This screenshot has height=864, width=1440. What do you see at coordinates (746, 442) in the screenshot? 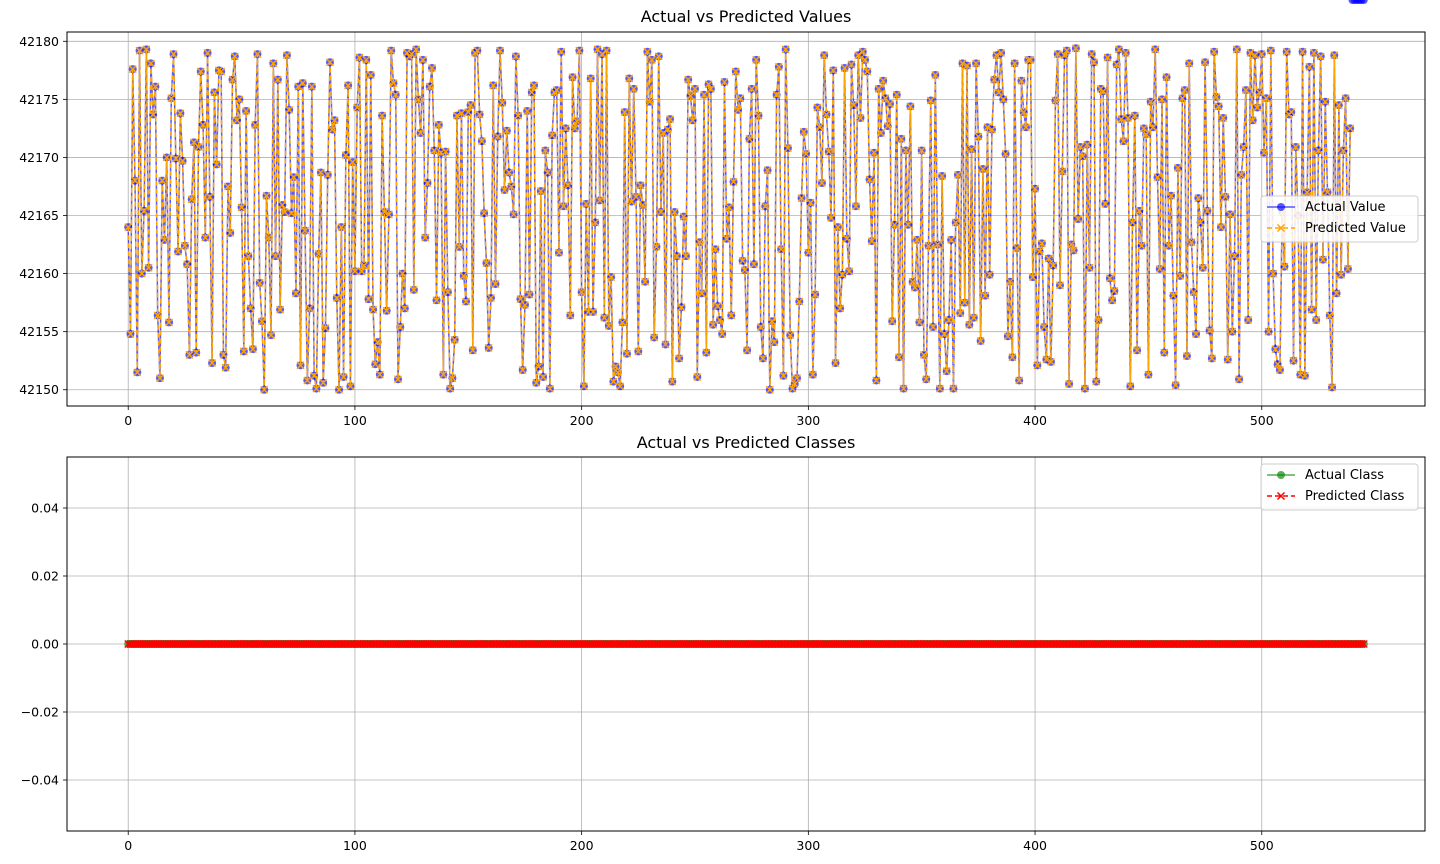
I see `chart-title: Actual vs Predicted Classes` at bounding box center [746, 442].